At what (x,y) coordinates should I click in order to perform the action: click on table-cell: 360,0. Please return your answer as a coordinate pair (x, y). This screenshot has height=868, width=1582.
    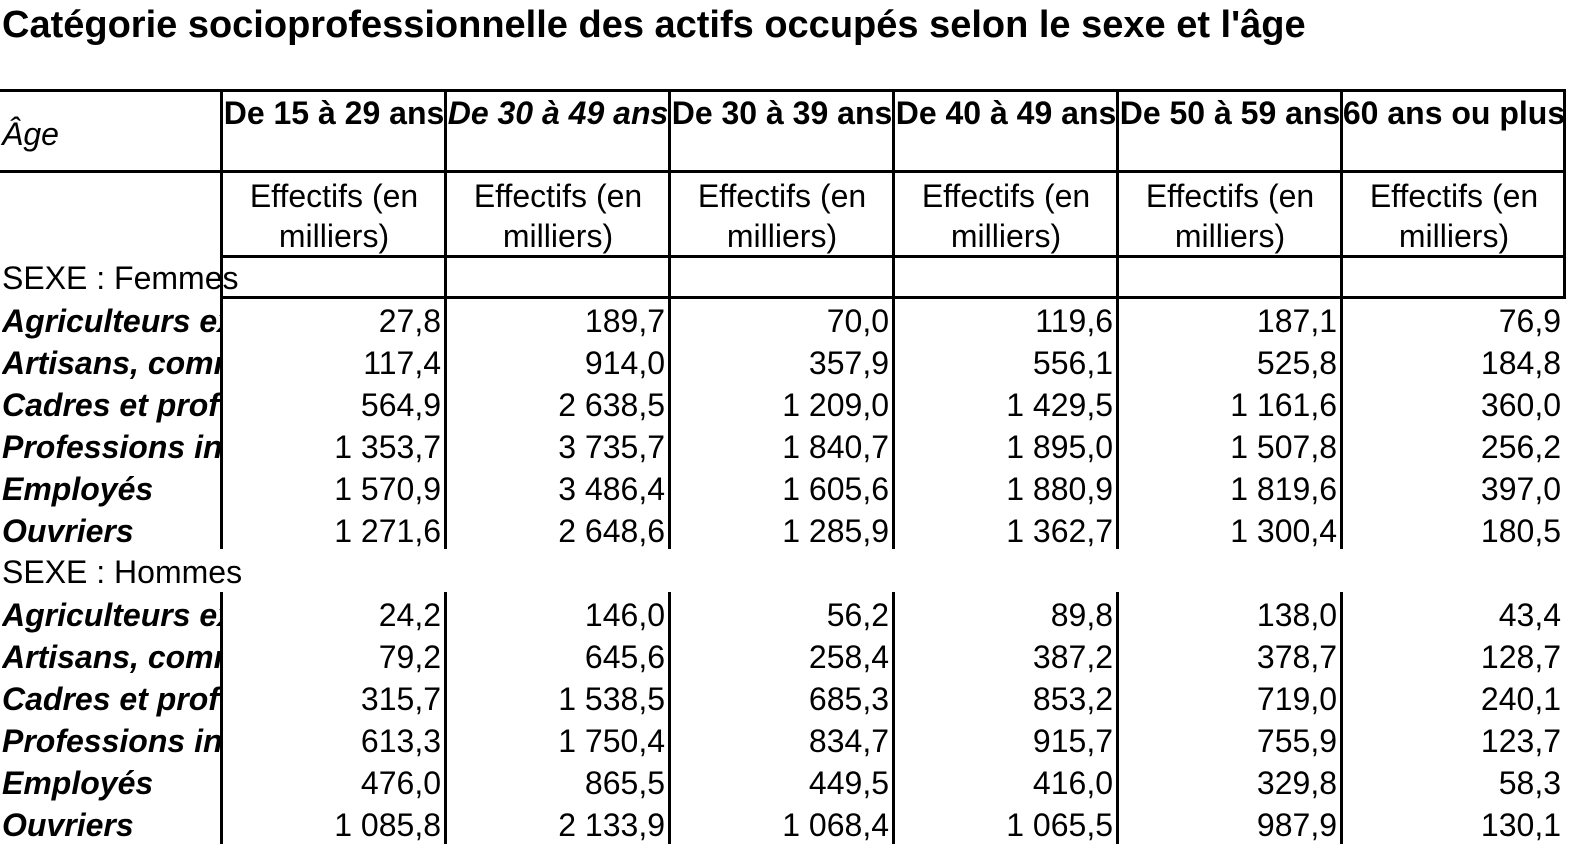
    Looking at the image, I should click on (1520, 405).